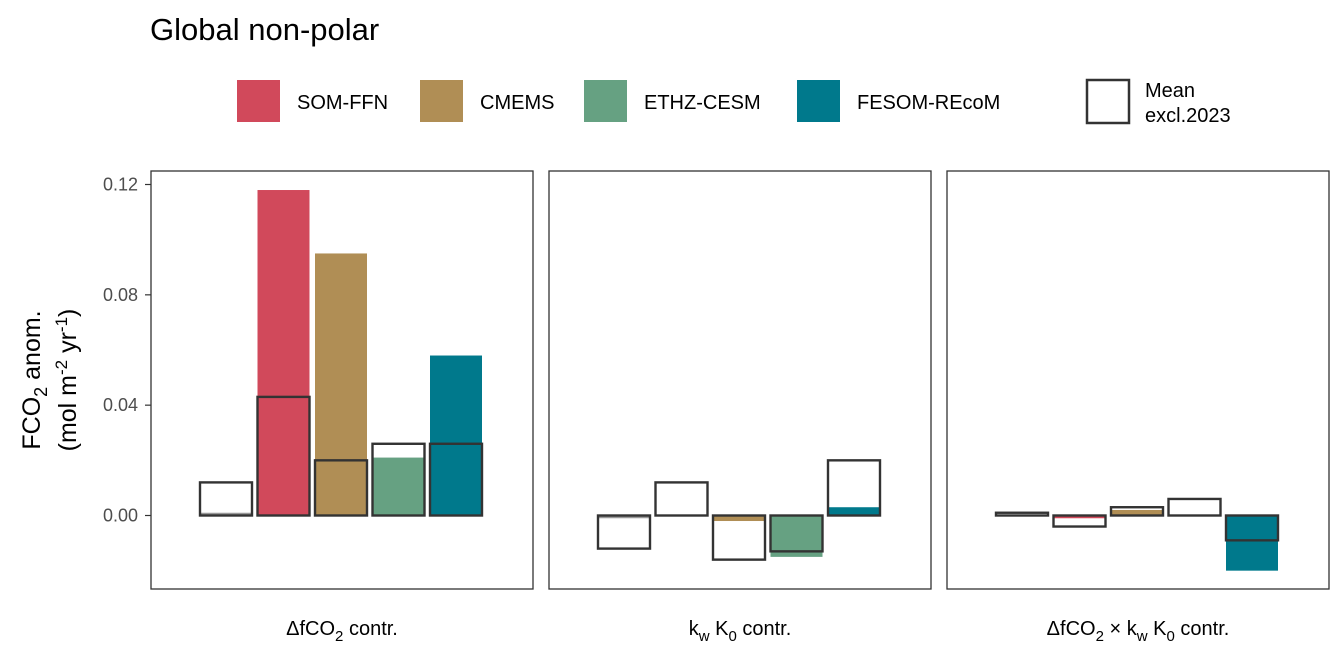  I want to click on y-tick-label: 0.08, so click(120, 295).